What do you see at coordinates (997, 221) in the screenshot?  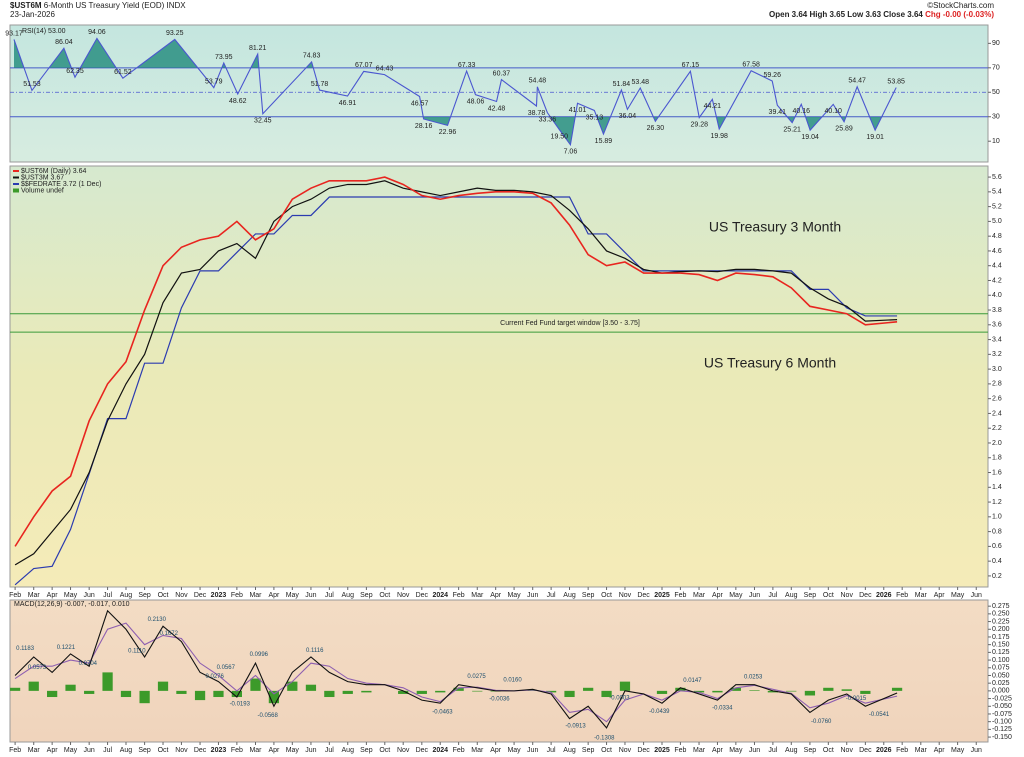 I see `y-tick-label: 5.0` at bounding box center [997, 221].